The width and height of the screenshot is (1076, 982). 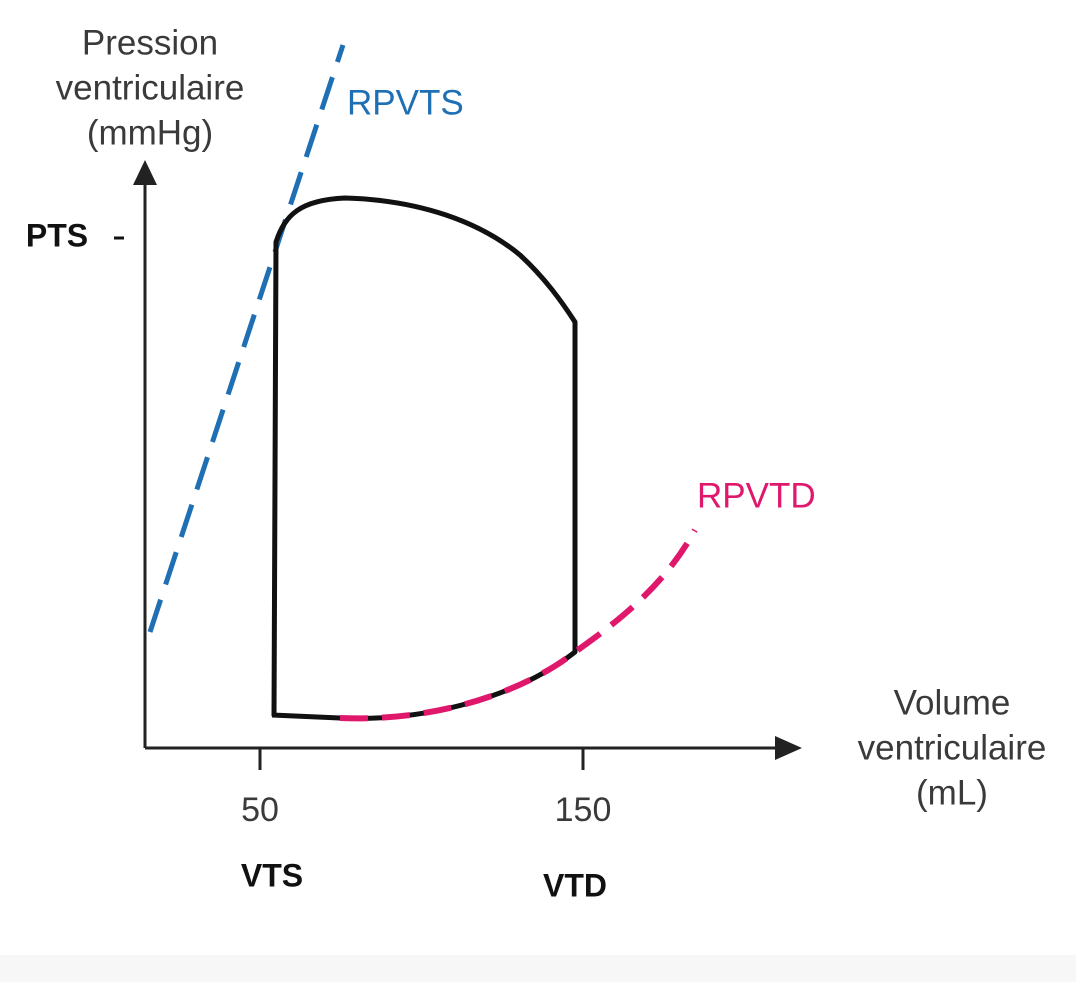 What do you see at coordinates (150, 132) in the screenshot?
I see `y-axis-label: (mmHg)` at bounding box center [150, 132].